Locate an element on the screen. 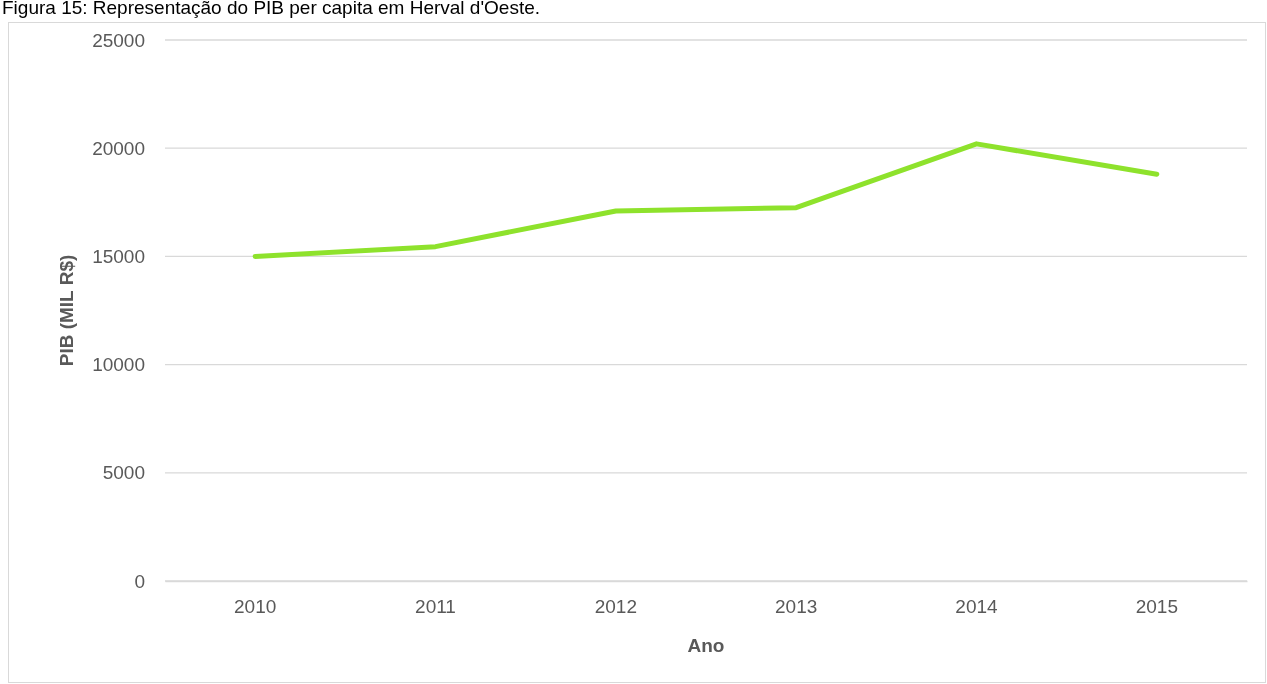 This screenshot has width=1267, height=684. x-axis-title: Ano is located at coordinates (706, 645).